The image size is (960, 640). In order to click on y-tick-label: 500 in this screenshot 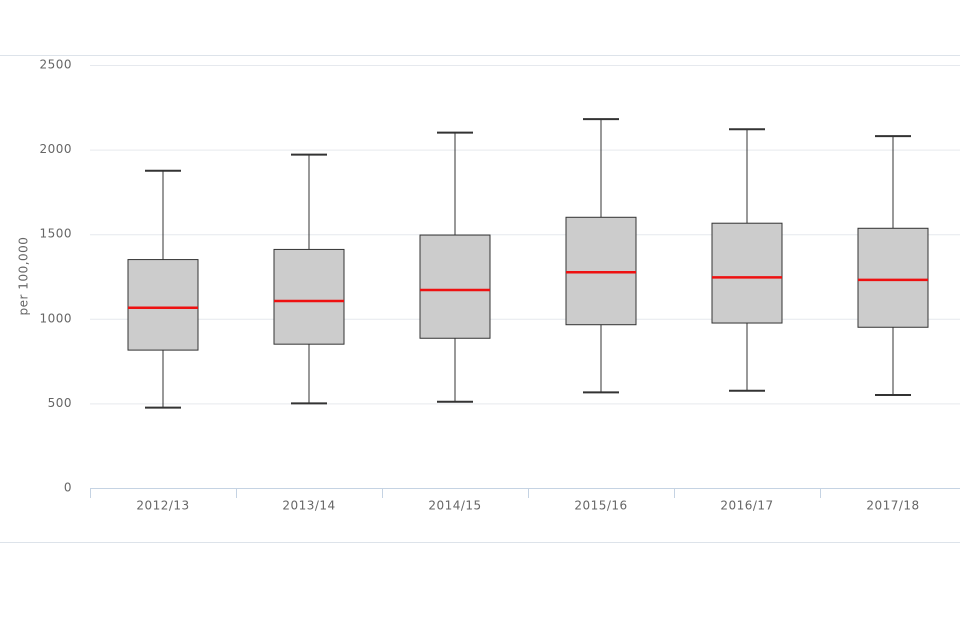, I will do `click(60, 403)`.